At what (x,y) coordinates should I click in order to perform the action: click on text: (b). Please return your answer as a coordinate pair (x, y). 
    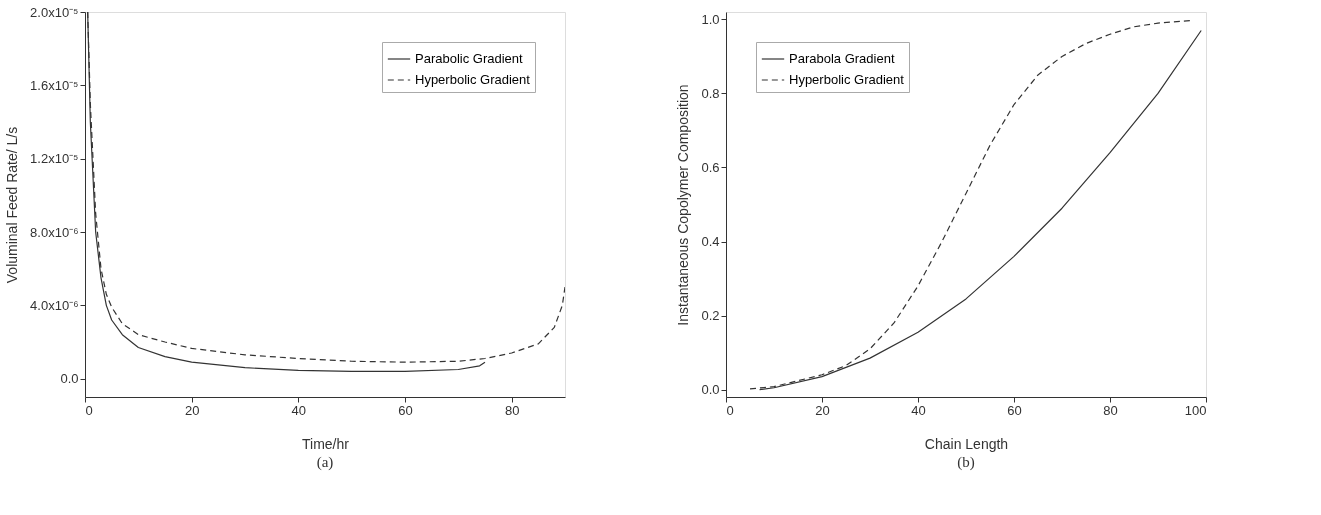
    Looking at the image, I should click on (966, 462).